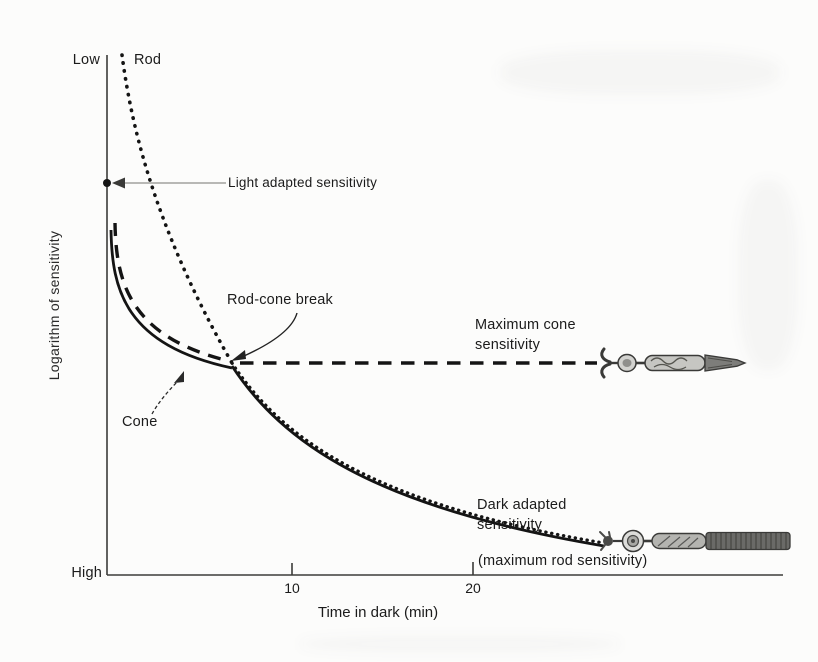 The height and width of the screenshot is (662, 818). Describe the element at coordinates (179, 377) in the screenshot. I see `cone-arrowhead-icon` at that location.